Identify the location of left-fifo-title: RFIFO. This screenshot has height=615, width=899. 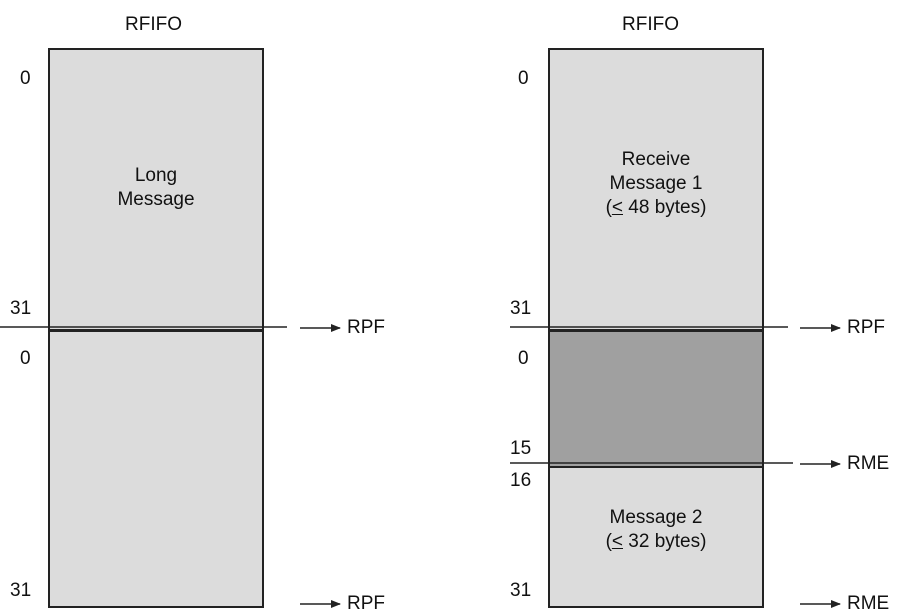
(153, 24).